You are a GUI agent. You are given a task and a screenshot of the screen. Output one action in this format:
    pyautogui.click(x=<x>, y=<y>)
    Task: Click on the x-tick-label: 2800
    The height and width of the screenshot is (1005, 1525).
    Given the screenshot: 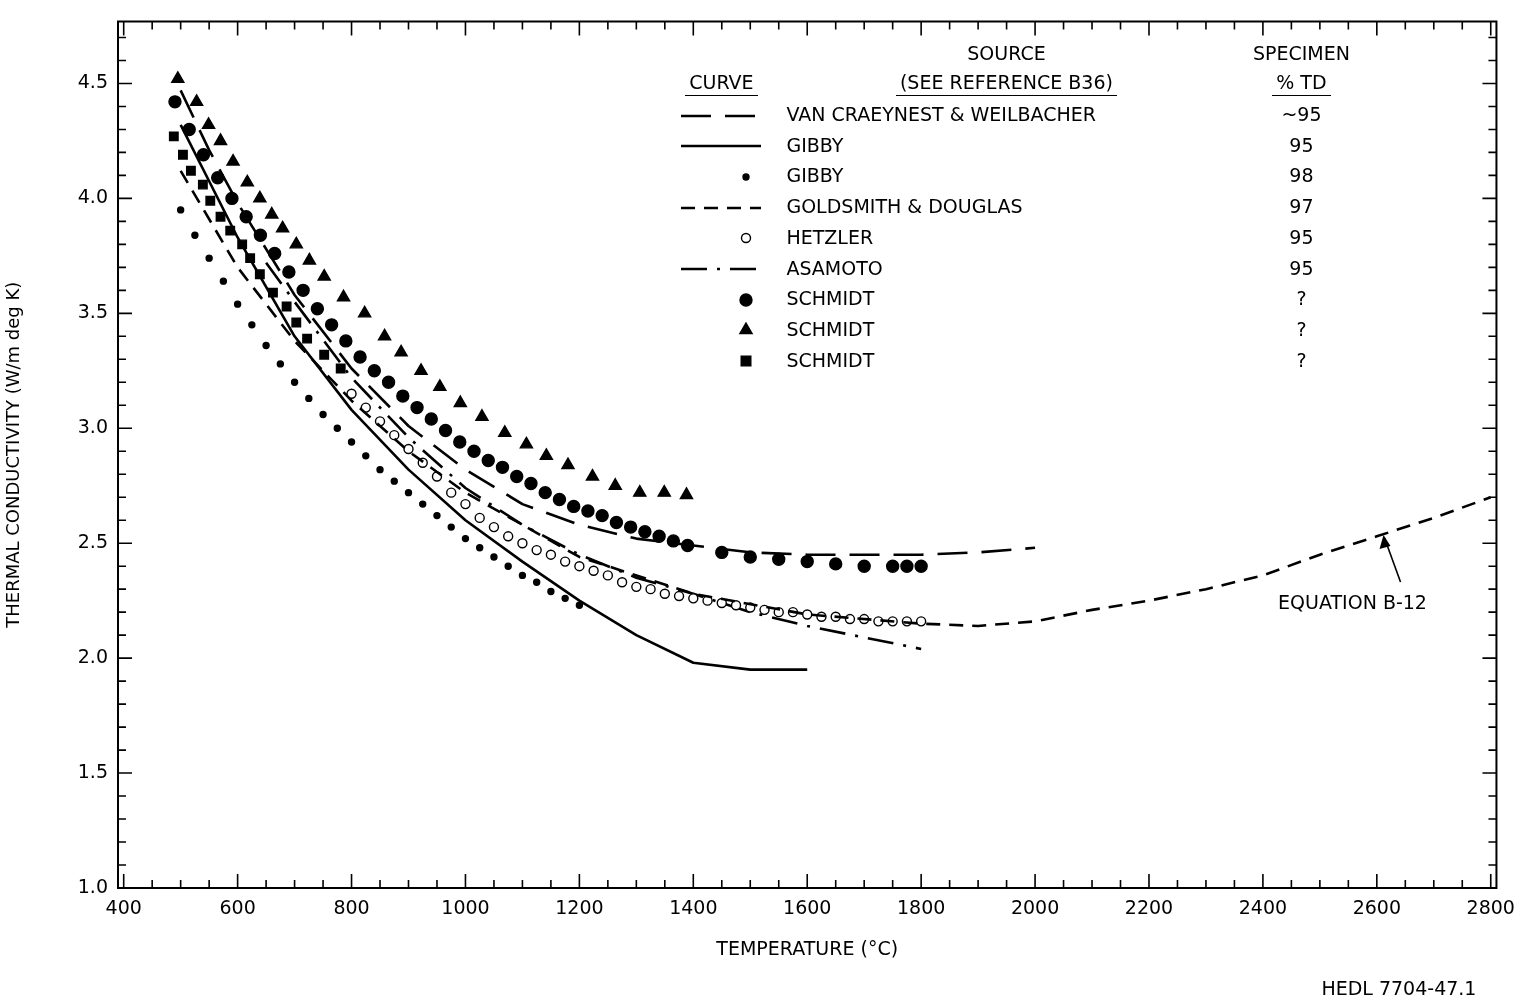 What is the action you would take?
    pyautogui.click(x=1490, y=907)
    